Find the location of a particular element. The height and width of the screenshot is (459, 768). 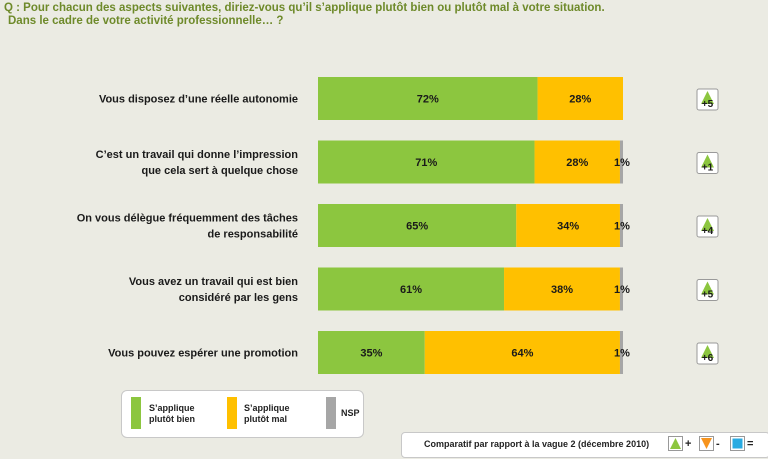

category-label: Vous disposez d’une réelle autonomie is located at coordinates (198, 100).